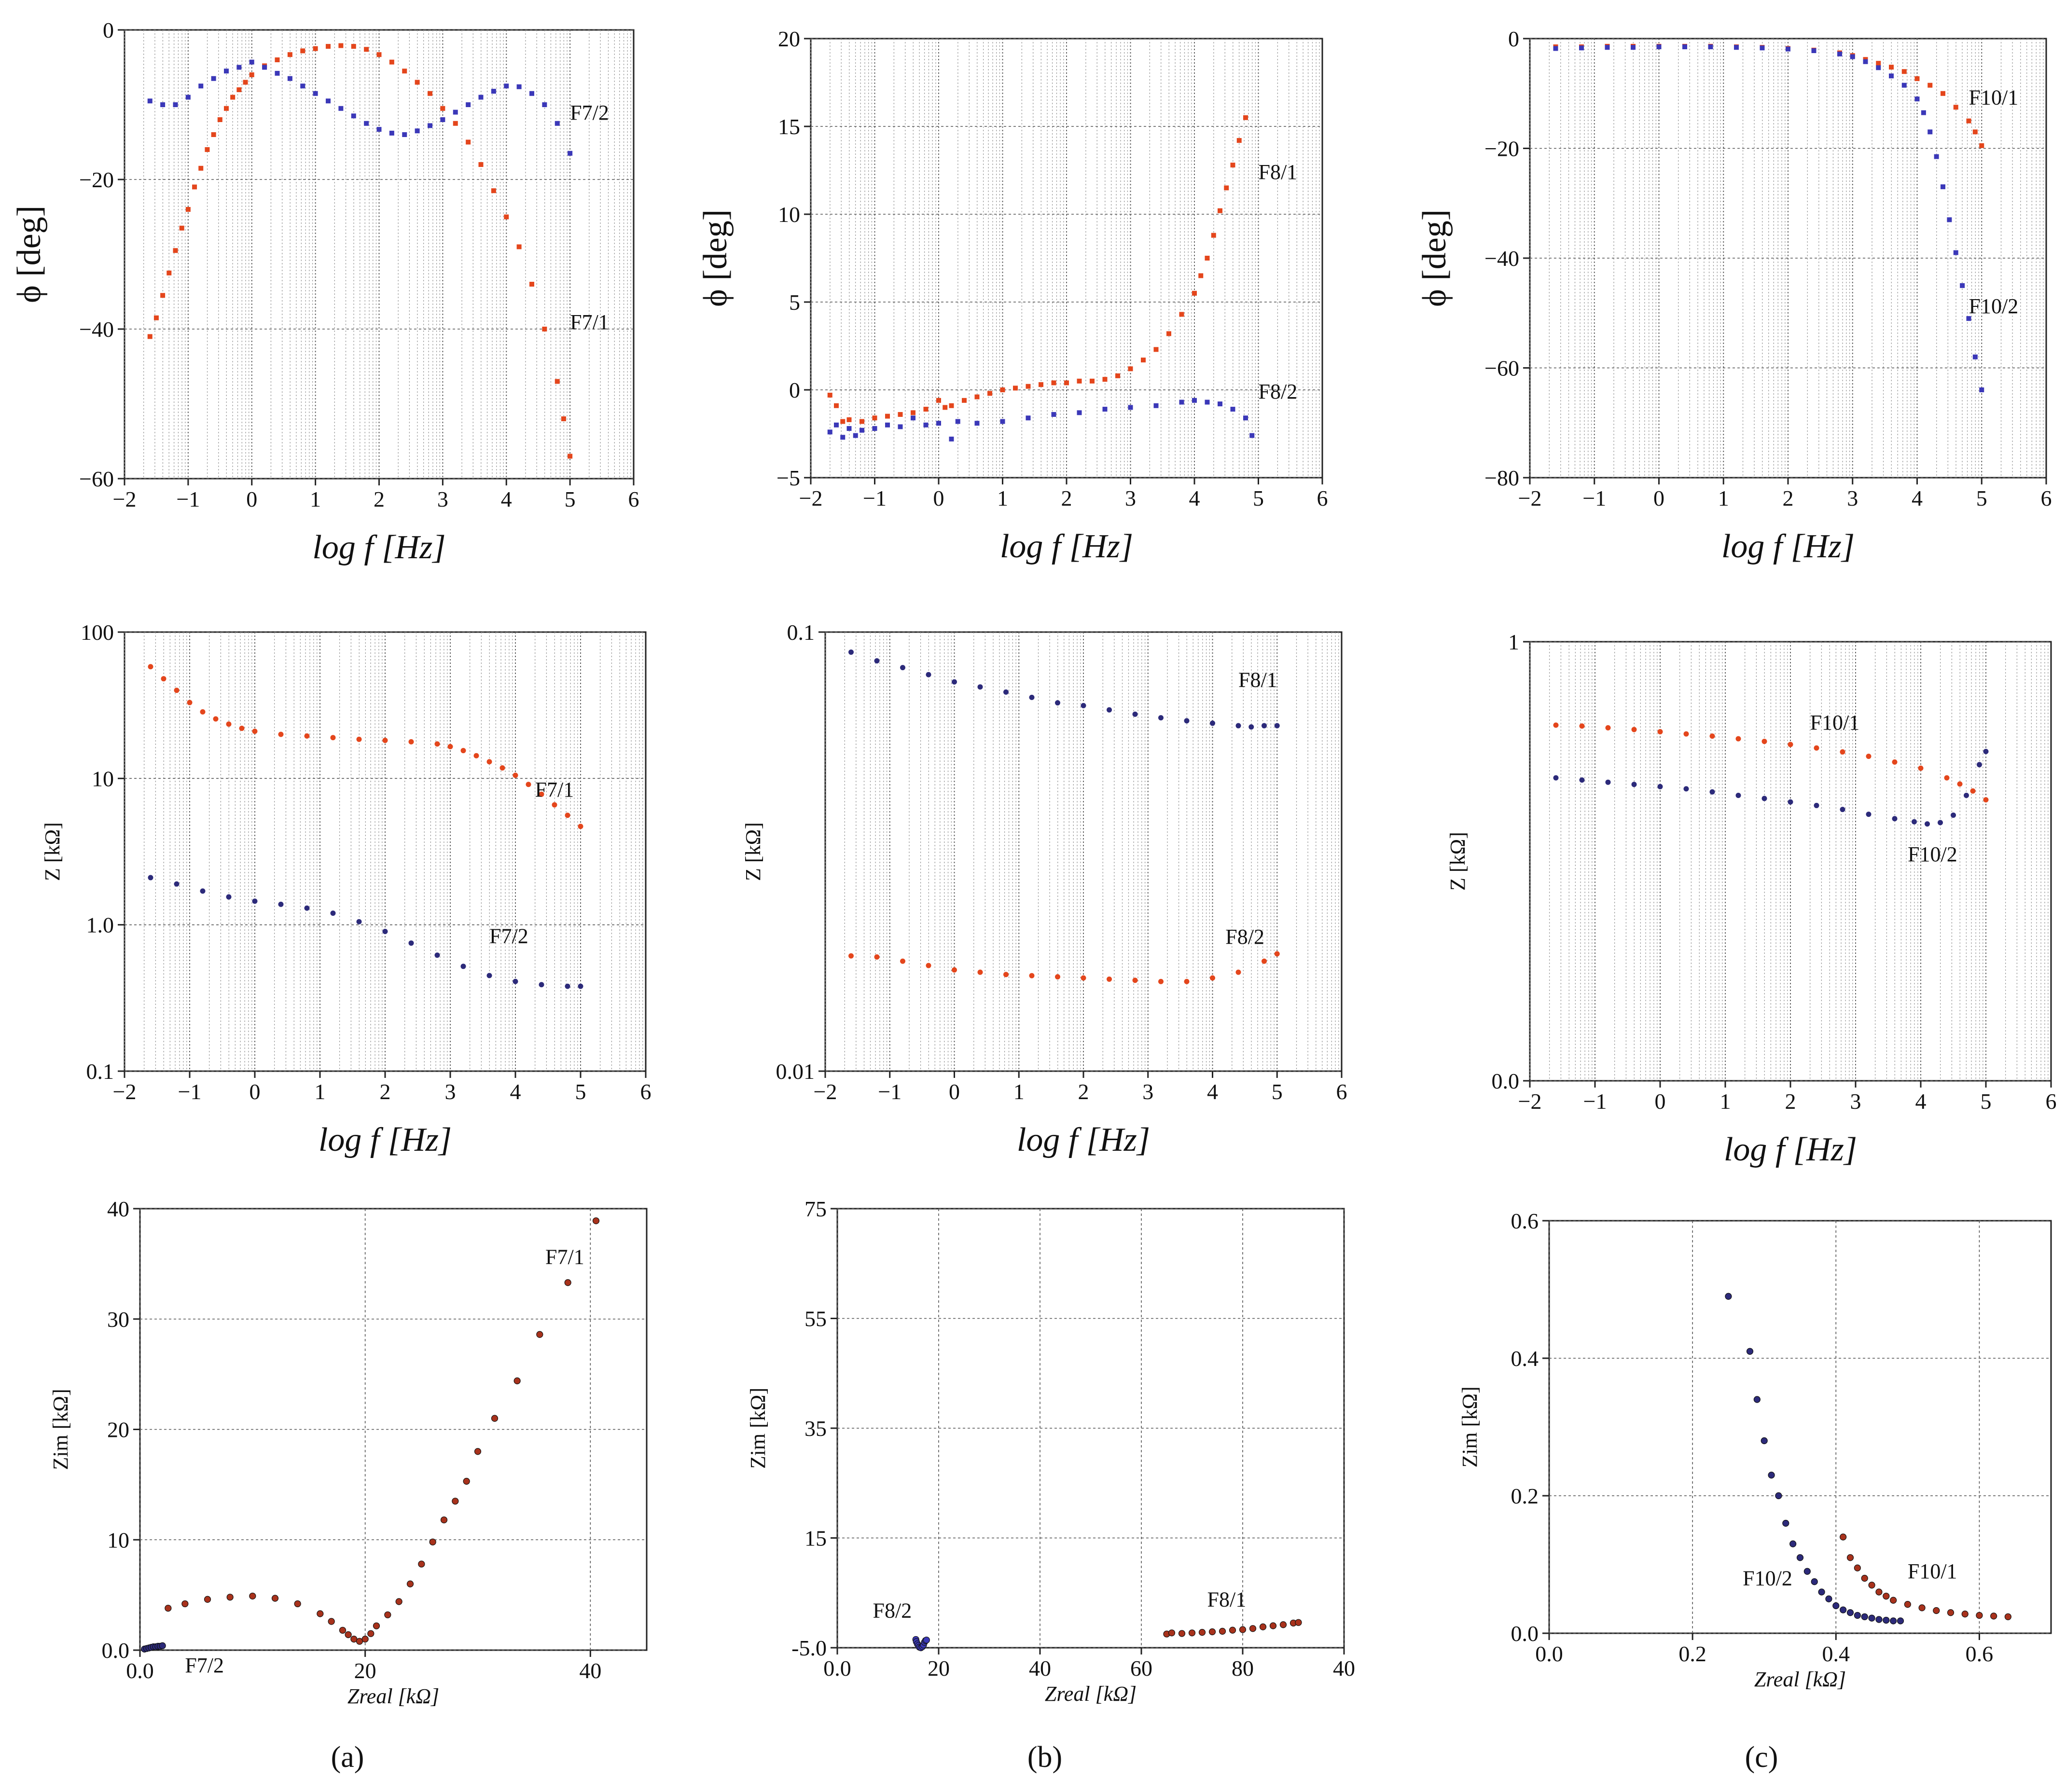  Describe the element at coordinates (508, 936) in the screenshot. I see `a-modulus-series-label: F7/2` at that location.